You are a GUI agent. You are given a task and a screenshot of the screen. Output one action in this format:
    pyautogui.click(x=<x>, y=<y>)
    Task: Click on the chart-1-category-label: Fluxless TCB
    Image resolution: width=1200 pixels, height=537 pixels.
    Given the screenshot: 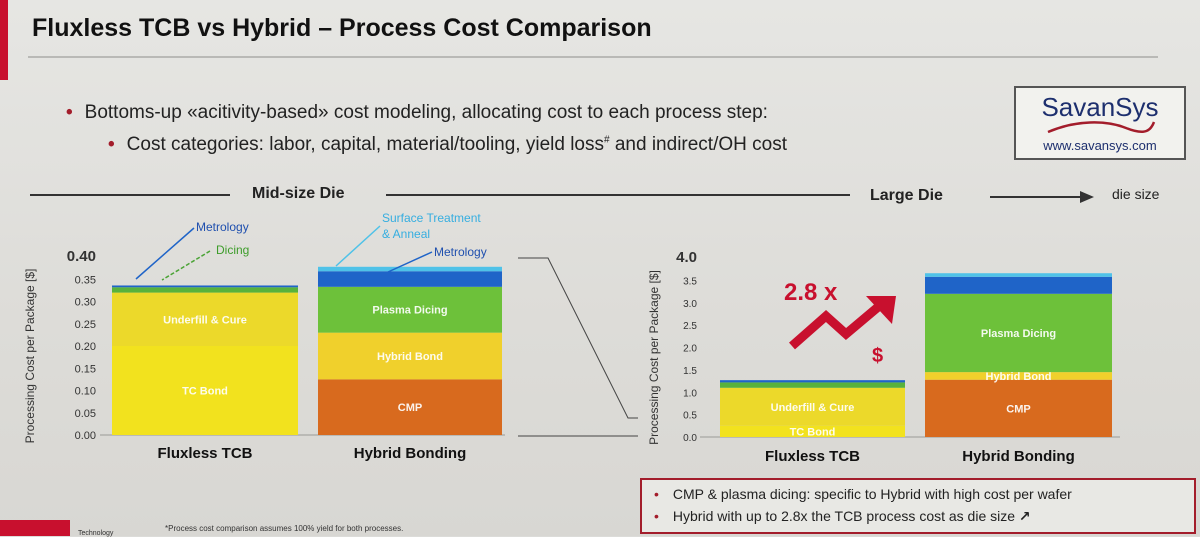 What is the action you would take?
    pyautogui.click(x=812, y=456)
    